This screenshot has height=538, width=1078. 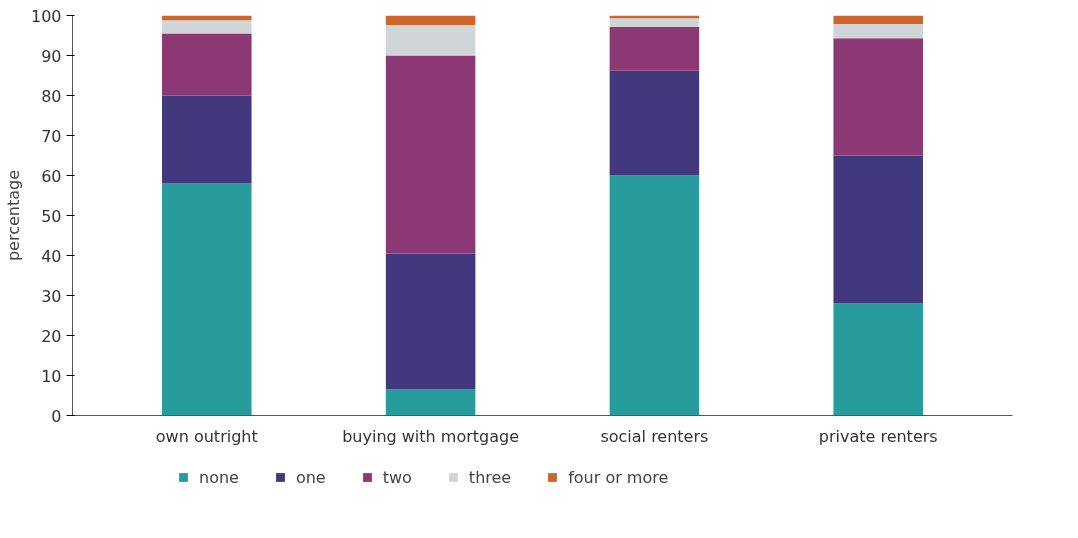 What do you see at coordinates (51, 296) in the screenshot?
I see `y-tick-label: 30` at bounding box center [51, 296].